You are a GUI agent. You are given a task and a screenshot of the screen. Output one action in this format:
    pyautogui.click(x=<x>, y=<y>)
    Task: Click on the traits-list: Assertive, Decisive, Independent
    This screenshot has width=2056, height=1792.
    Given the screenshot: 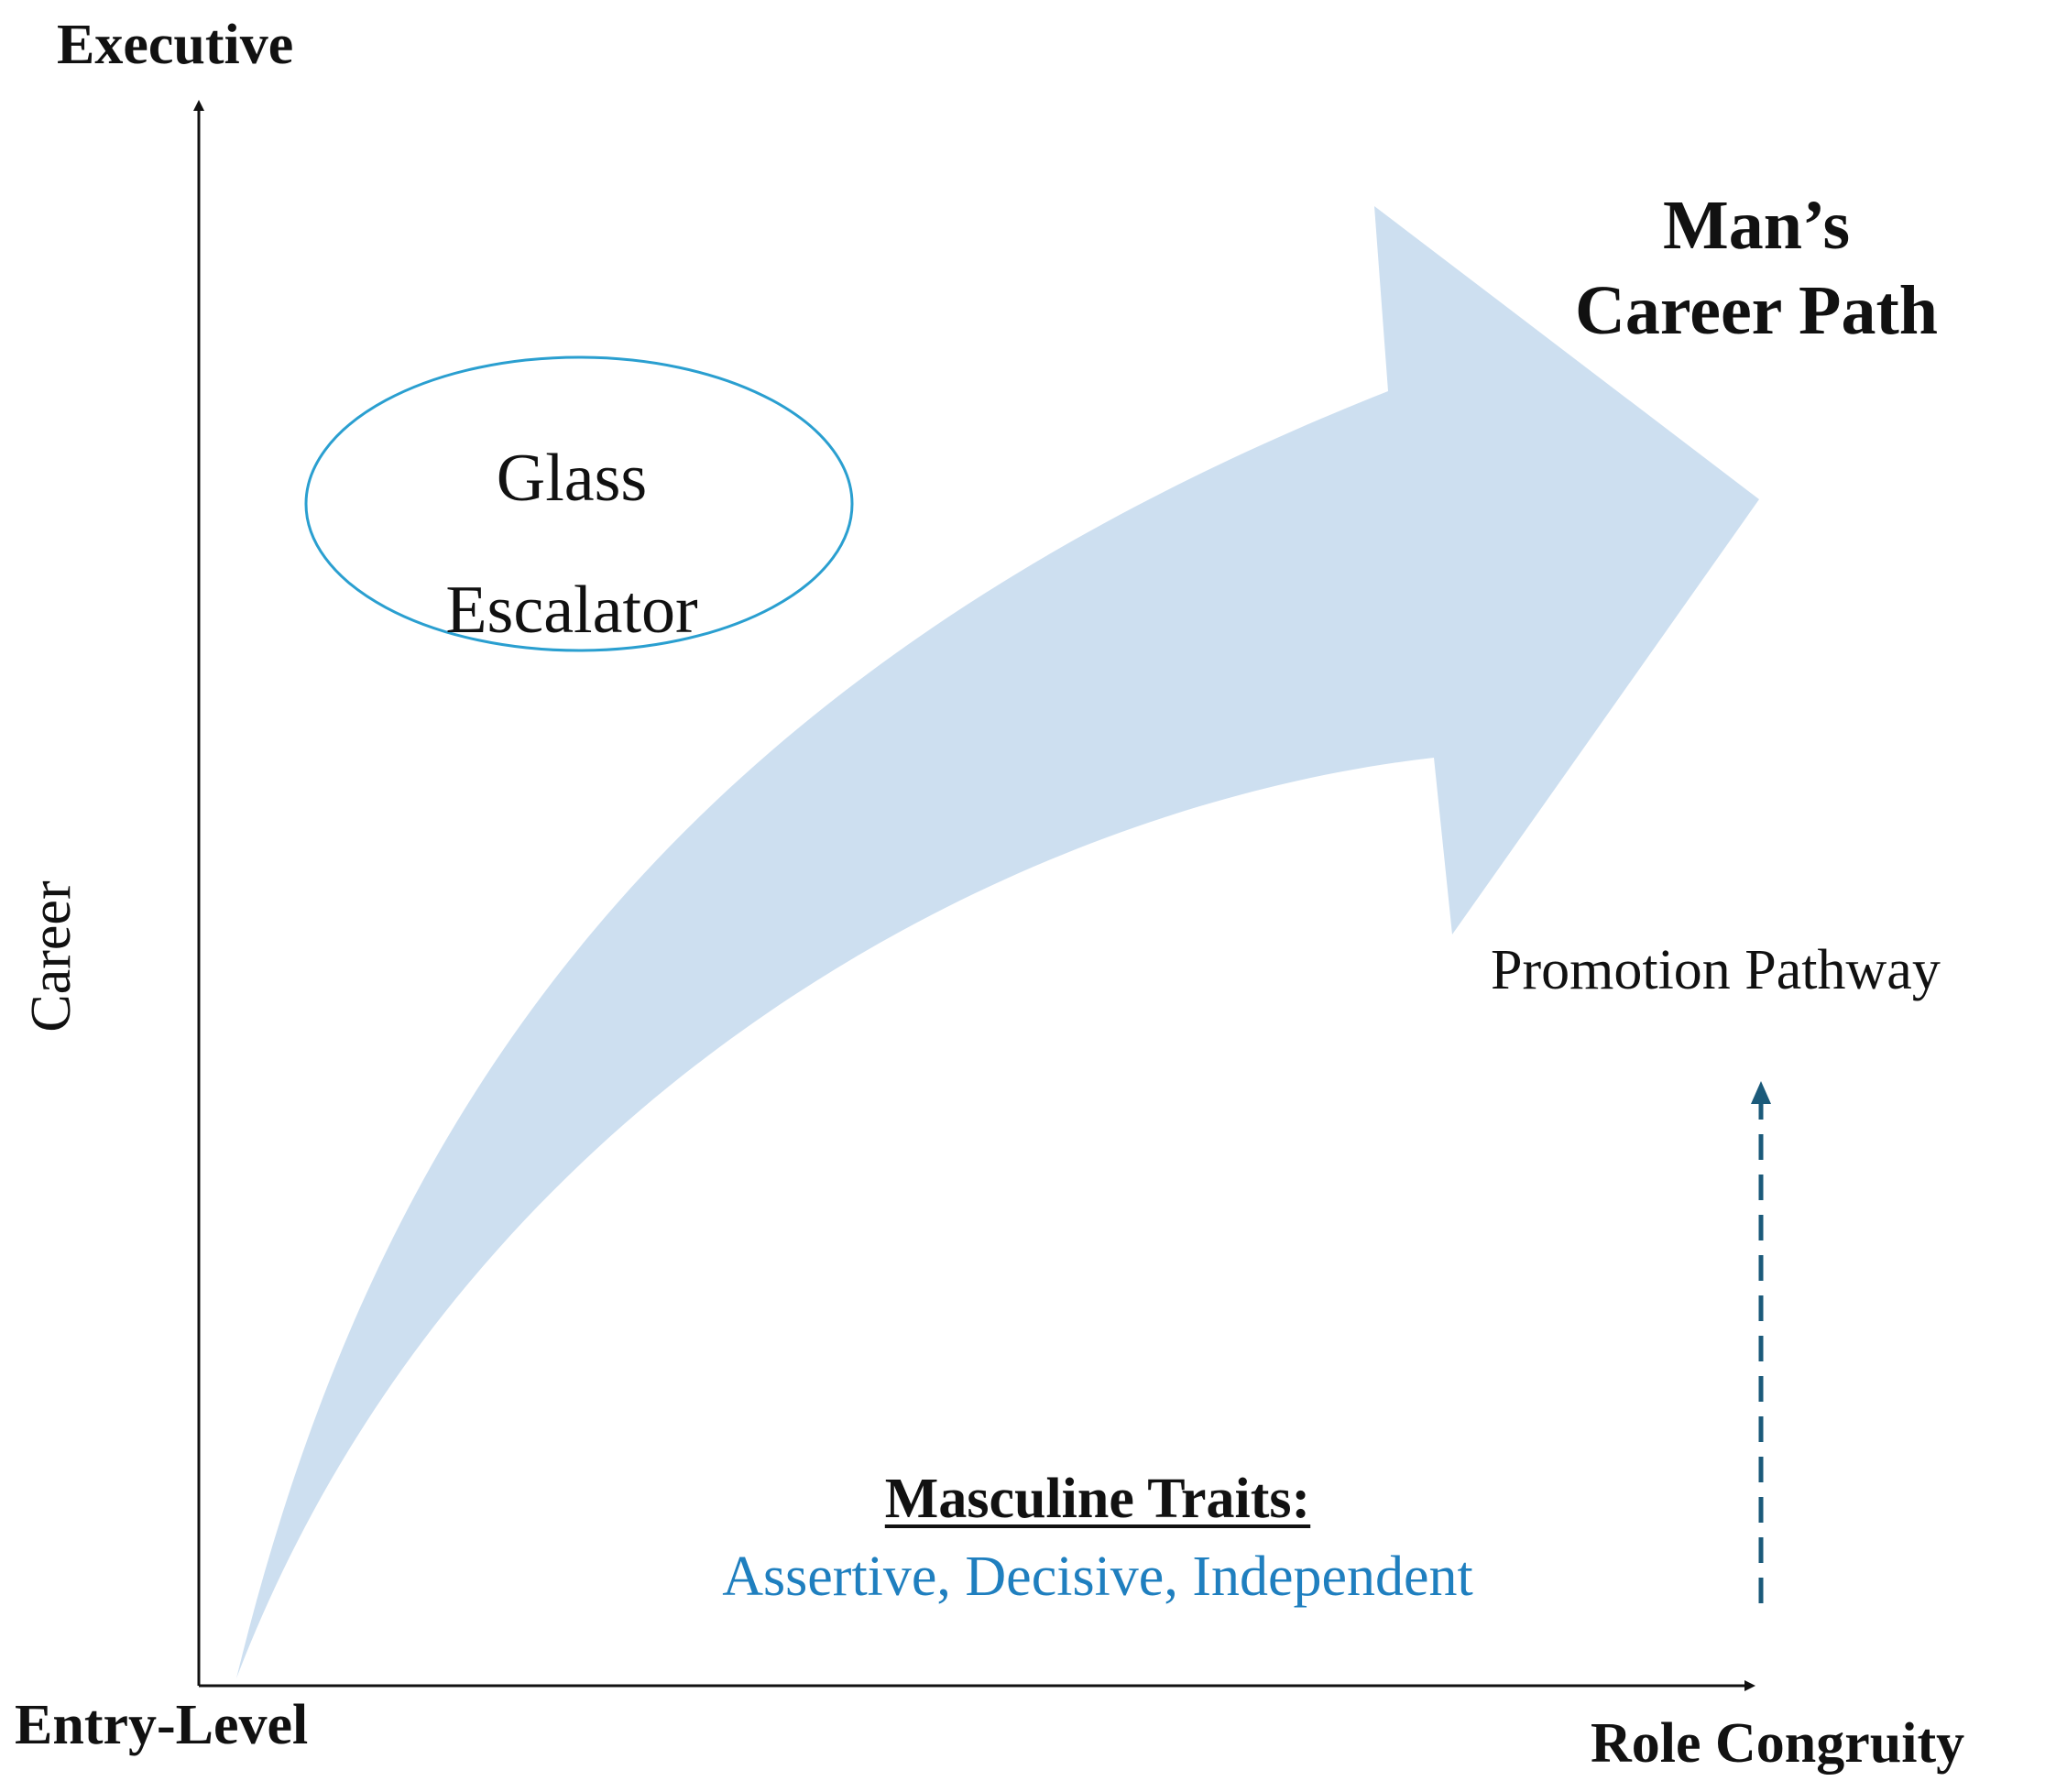 What is the action you would take?
    pyautogui.click(x=1097, y=1577)
    